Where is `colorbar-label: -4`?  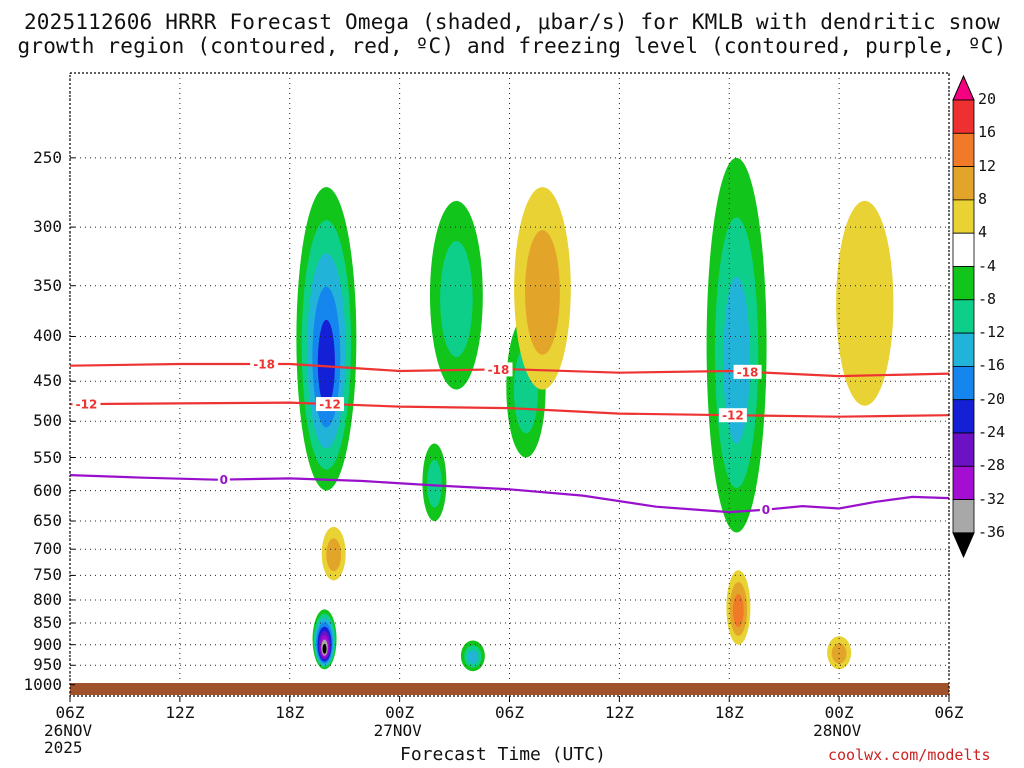 colorbar-label: -4 is located at coordinates (987, 265).